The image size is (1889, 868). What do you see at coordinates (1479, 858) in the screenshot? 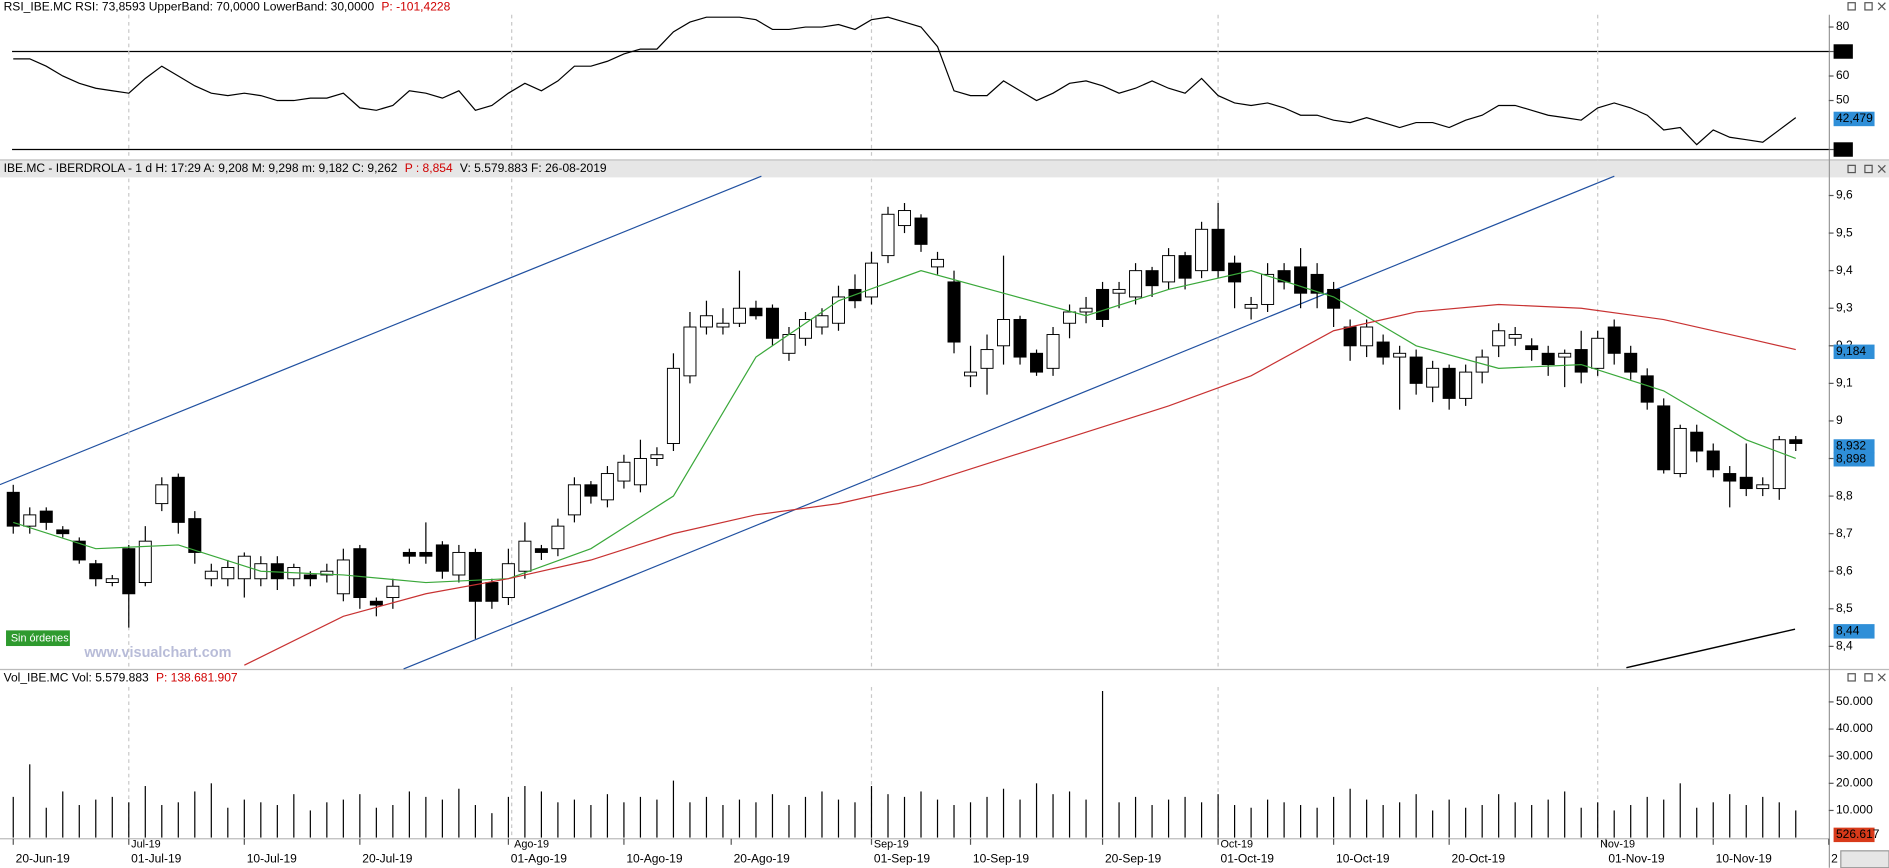
I see `x-tick-label: 20-Oct-19` at bounding box center [1479, 858].